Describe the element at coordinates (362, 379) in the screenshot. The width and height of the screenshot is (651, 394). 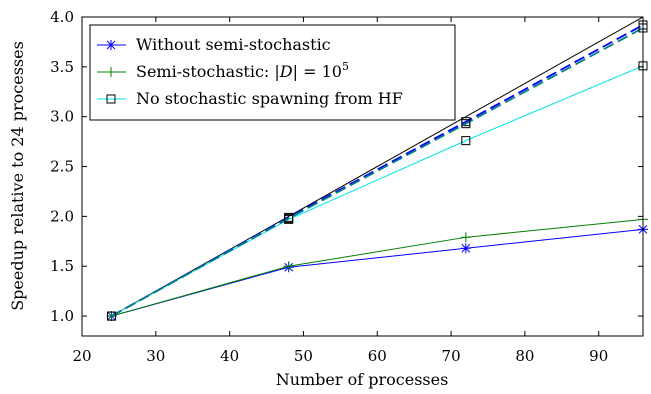
I see `x-axis-label: Number of processes` at that location.